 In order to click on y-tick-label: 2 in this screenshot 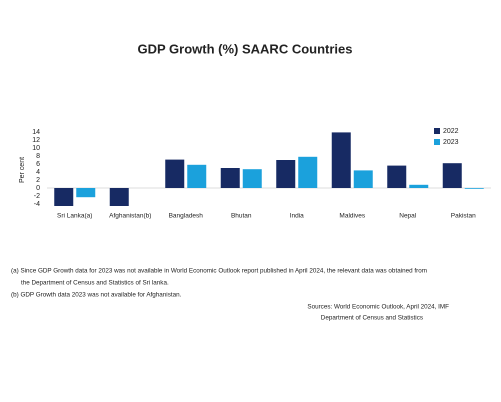, I will do `click(38, 180)`.